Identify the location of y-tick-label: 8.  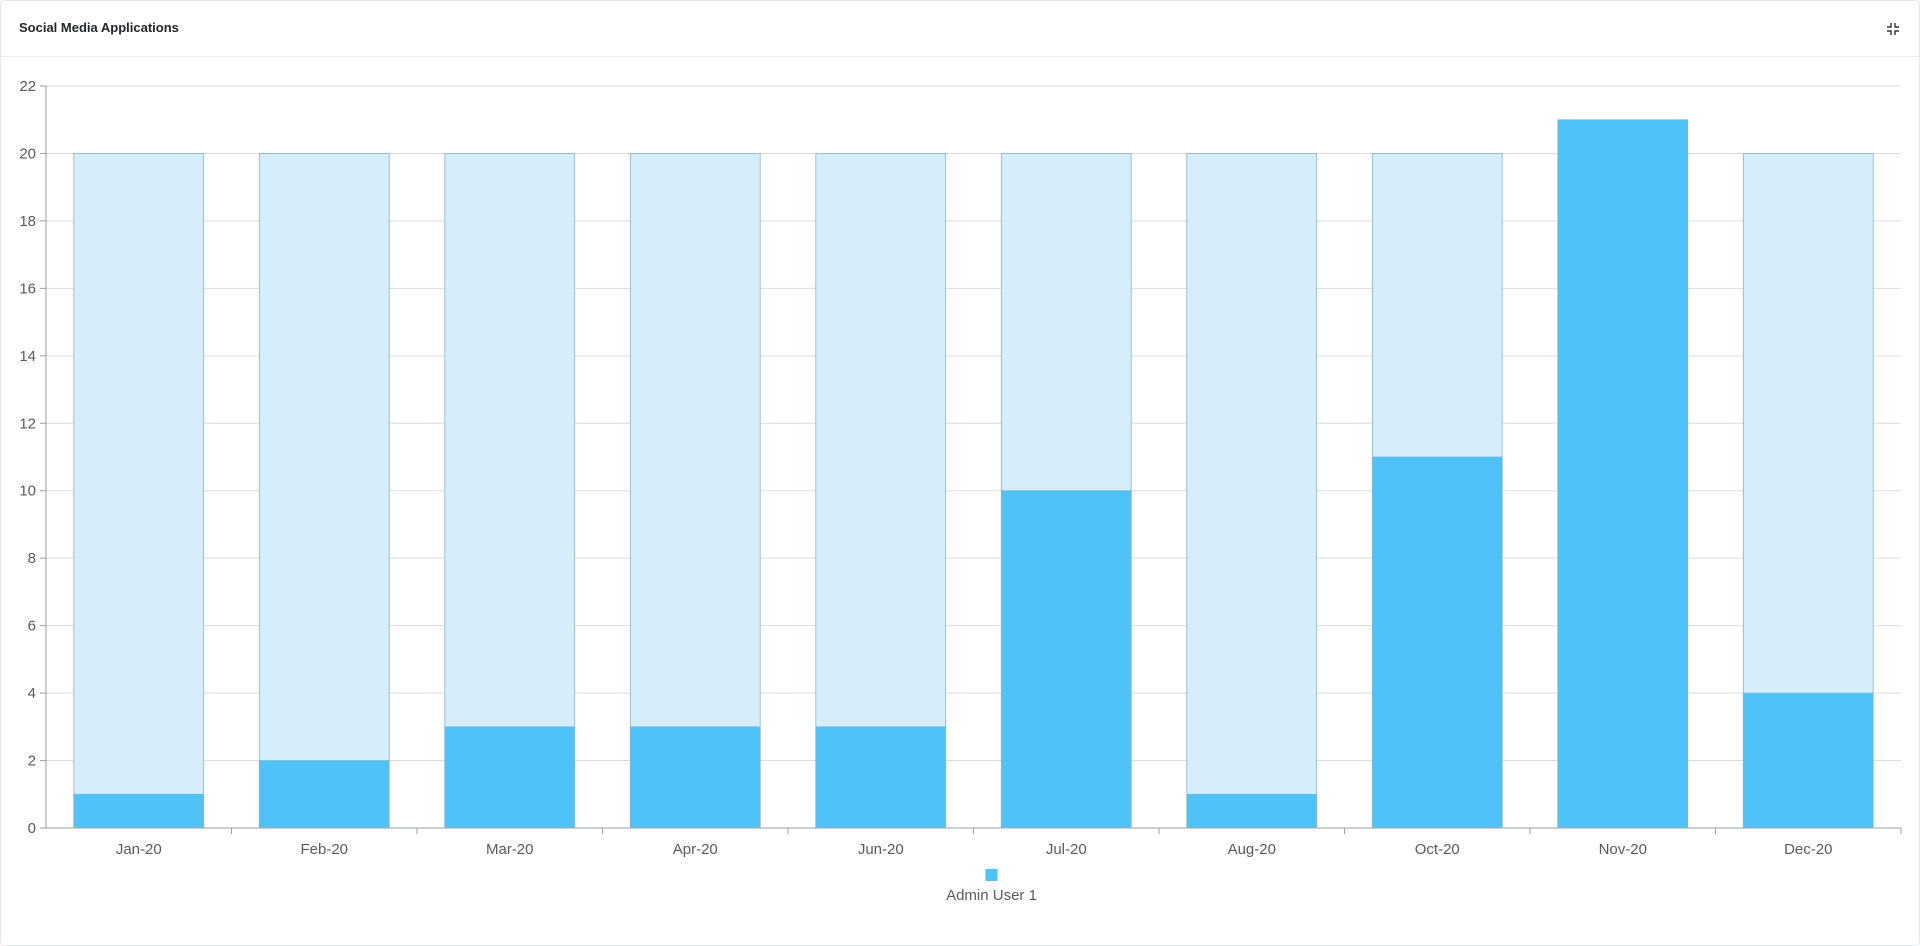
(32, 558).